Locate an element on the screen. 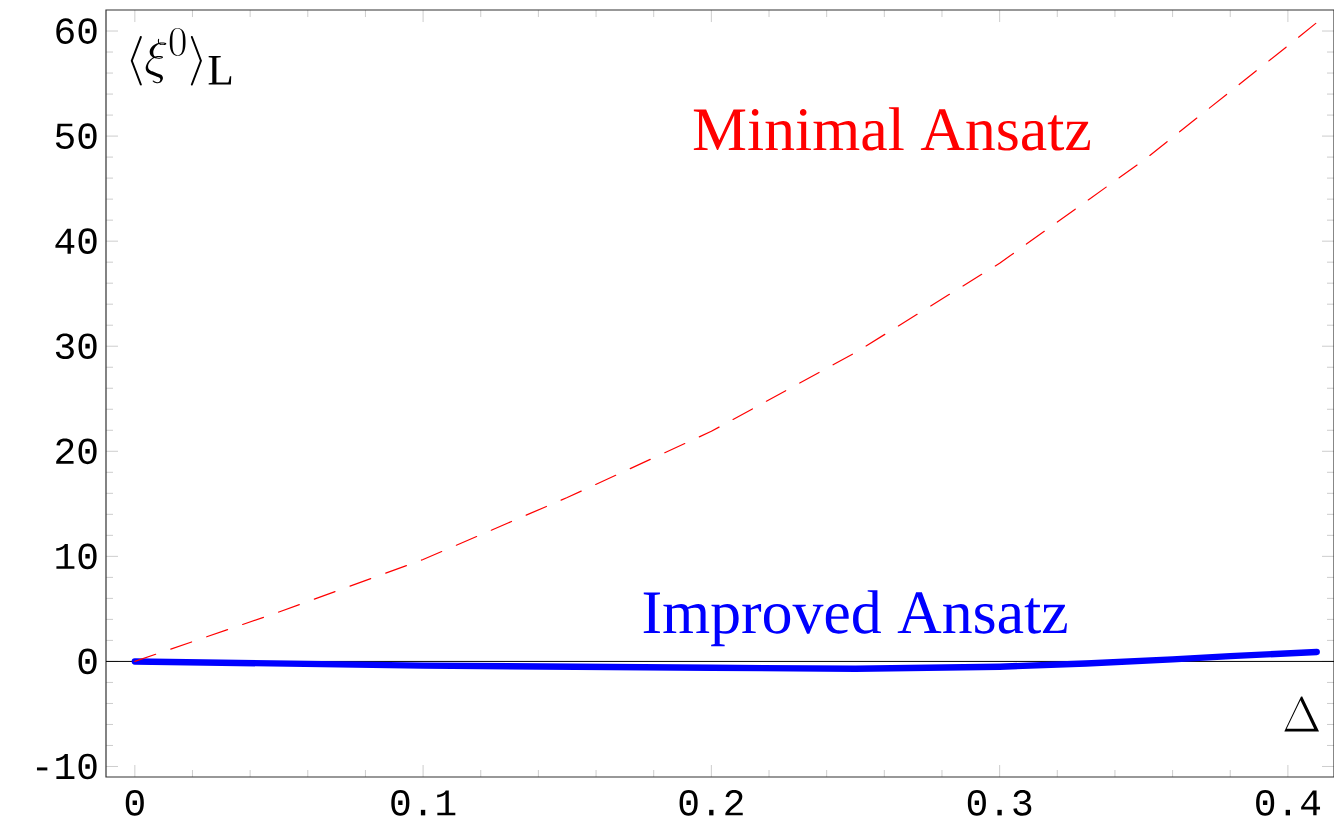 The image size is (1334, 824). series-label: Improved Ansatz is located at coordinates (855, 618).